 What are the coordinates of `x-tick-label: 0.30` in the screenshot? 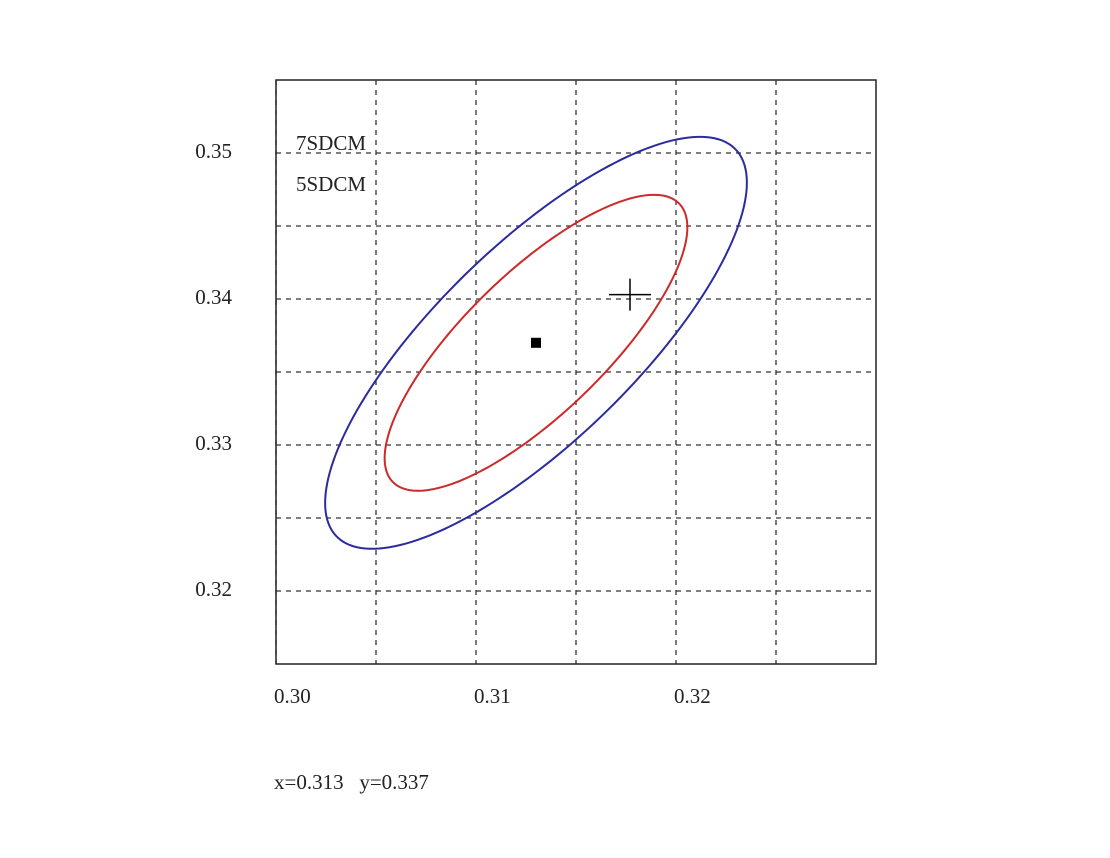 It's located at (292, 696).